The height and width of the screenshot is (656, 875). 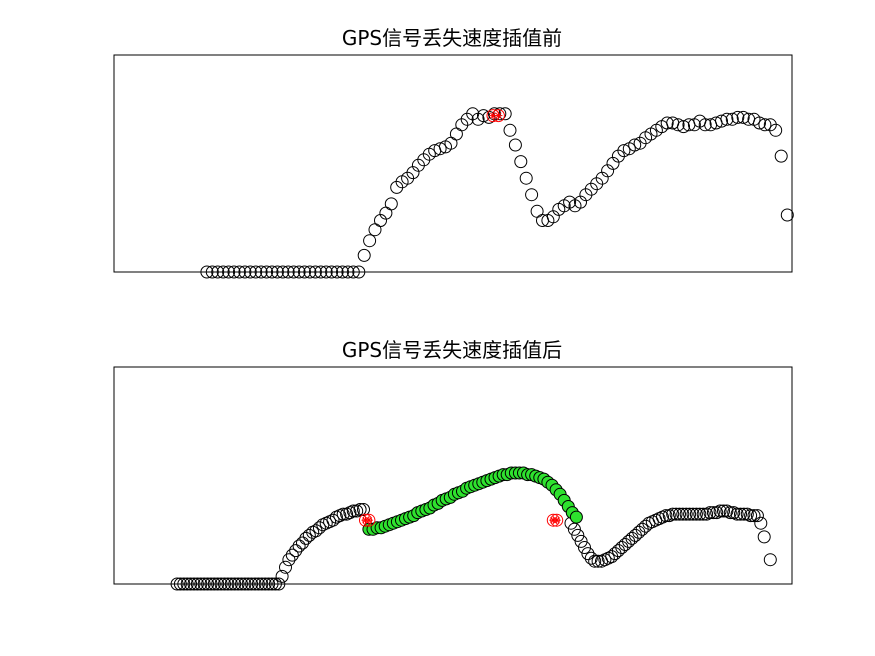 I want to click on chart-title-before: GPS信号丢失速度插值前, so click(x=452, y=38).